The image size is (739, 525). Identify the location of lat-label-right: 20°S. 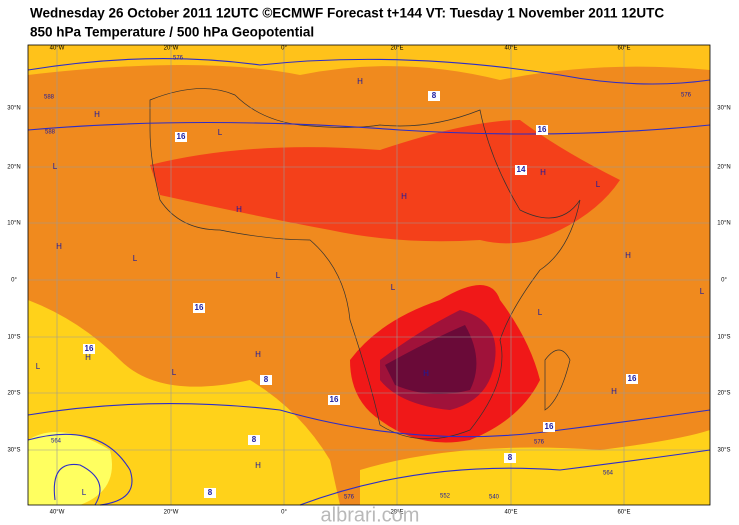
(723, 394).